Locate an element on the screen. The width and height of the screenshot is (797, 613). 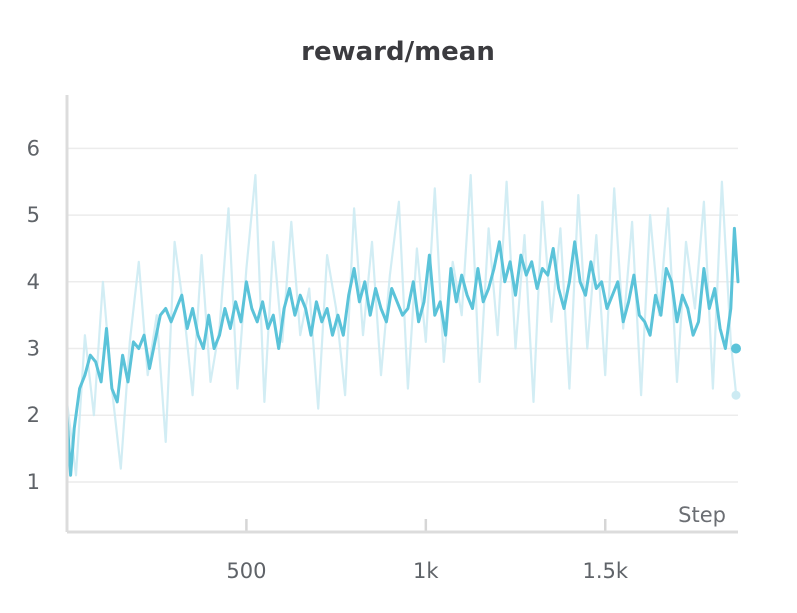
end-markers is located at coordinates (736, 371).